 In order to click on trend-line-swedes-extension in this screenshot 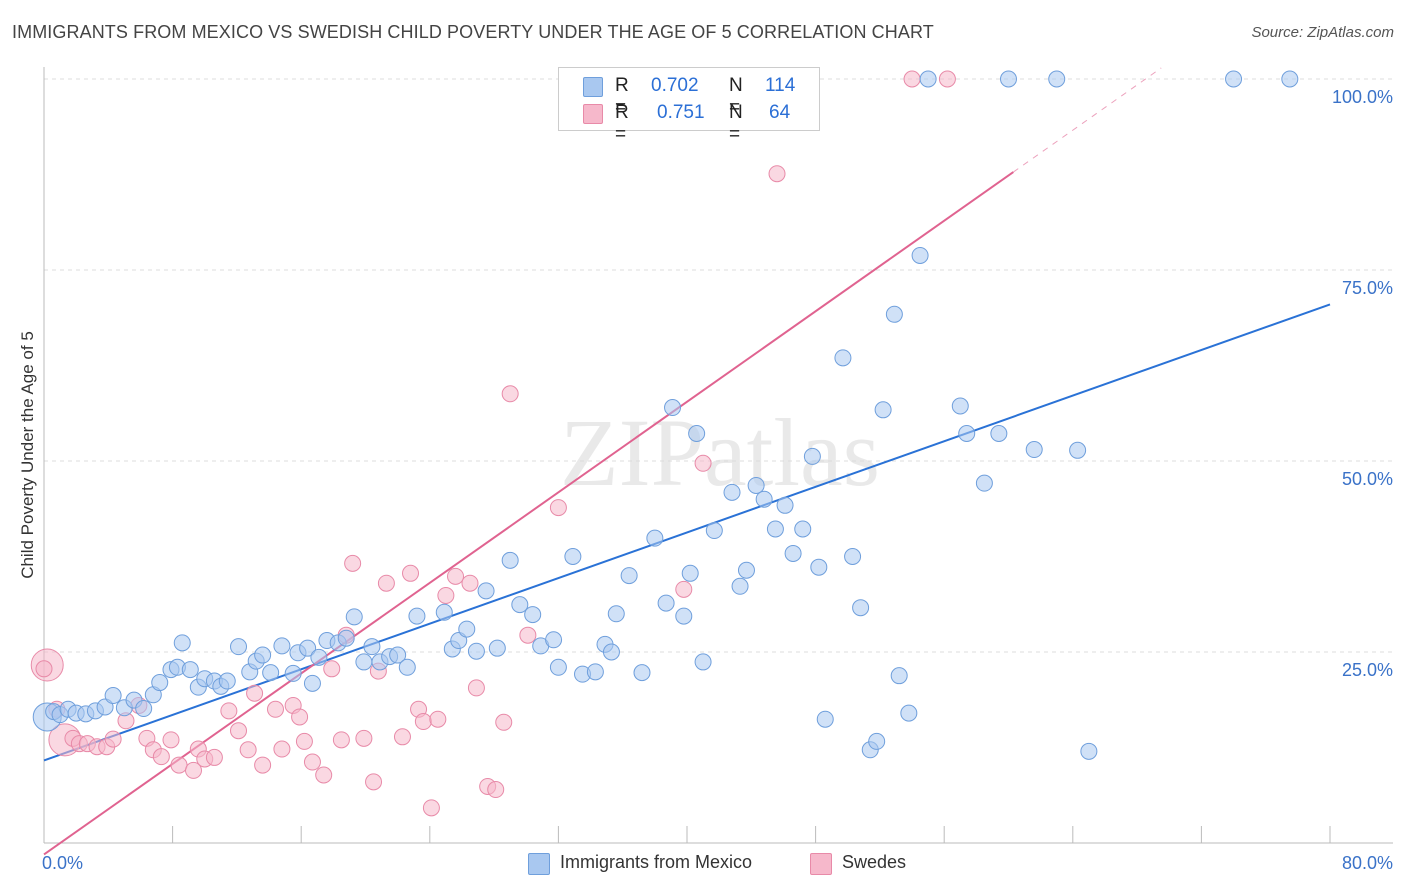, I will do `click(1087, 120)`.